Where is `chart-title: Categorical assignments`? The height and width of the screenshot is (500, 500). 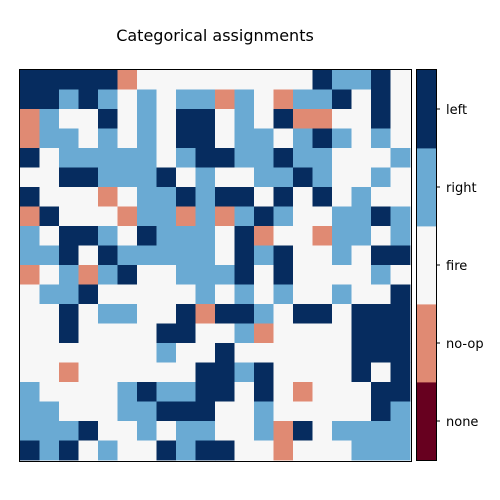
chart-title: Categorical assignments is located at coordinates (215, 35).